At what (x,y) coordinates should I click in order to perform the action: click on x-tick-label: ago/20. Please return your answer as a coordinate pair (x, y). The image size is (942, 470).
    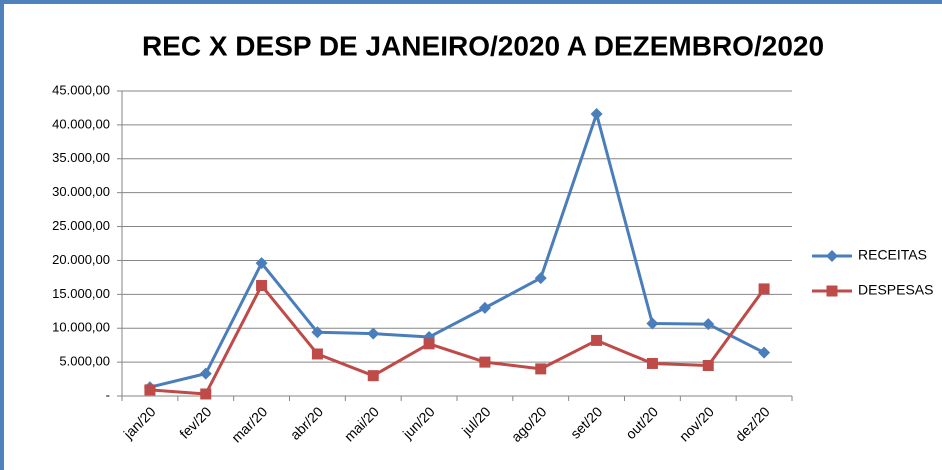
    Looking at the image, I should click on (529, 424).